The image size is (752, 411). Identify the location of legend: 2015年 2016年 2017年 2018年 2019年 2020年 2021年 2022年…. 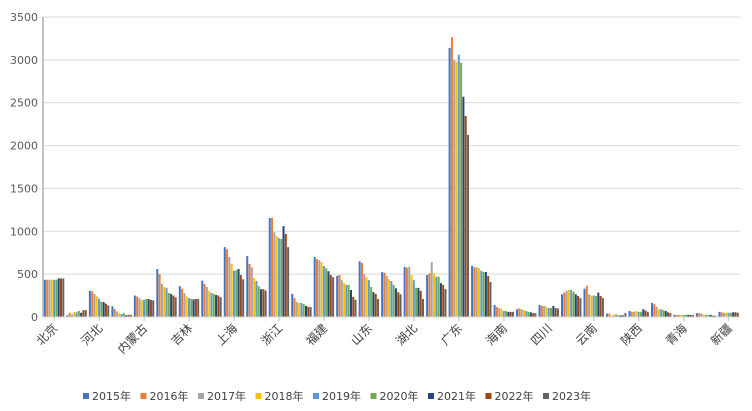
(337, 396).